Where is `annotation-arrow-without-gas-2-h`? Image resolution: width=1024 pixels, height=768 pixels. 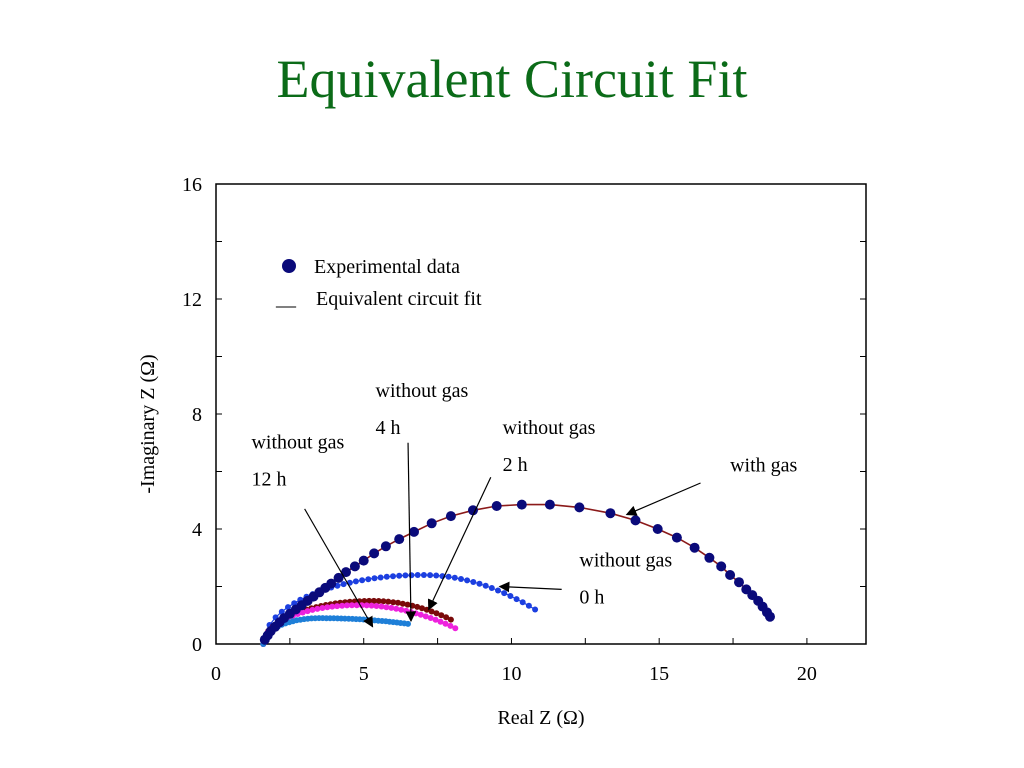
annotation-arrow-without-gas-2-h is located at coordinates (459, 543).